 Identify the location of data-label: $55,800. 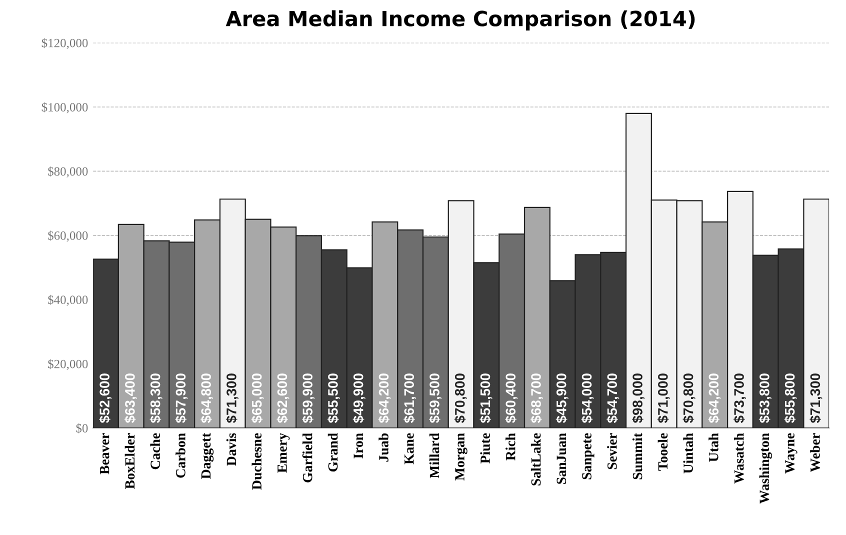
(790, 399).